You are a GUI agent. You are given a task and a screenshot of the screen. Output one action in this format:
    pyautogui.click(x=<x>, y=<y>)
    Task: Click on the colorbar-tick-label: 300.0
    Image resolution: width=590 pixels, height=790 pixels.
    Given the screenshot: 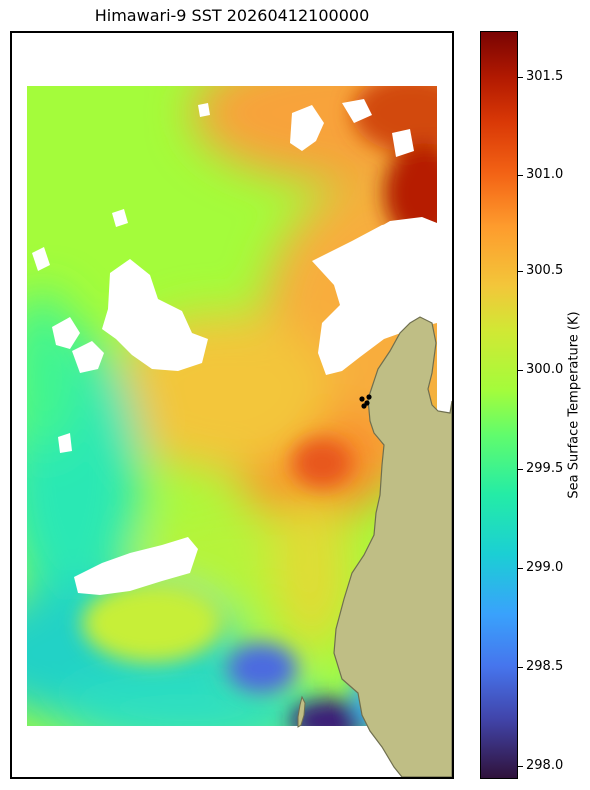 What is the action you would take?
    pyautogui.click(x=545, y=369)
    